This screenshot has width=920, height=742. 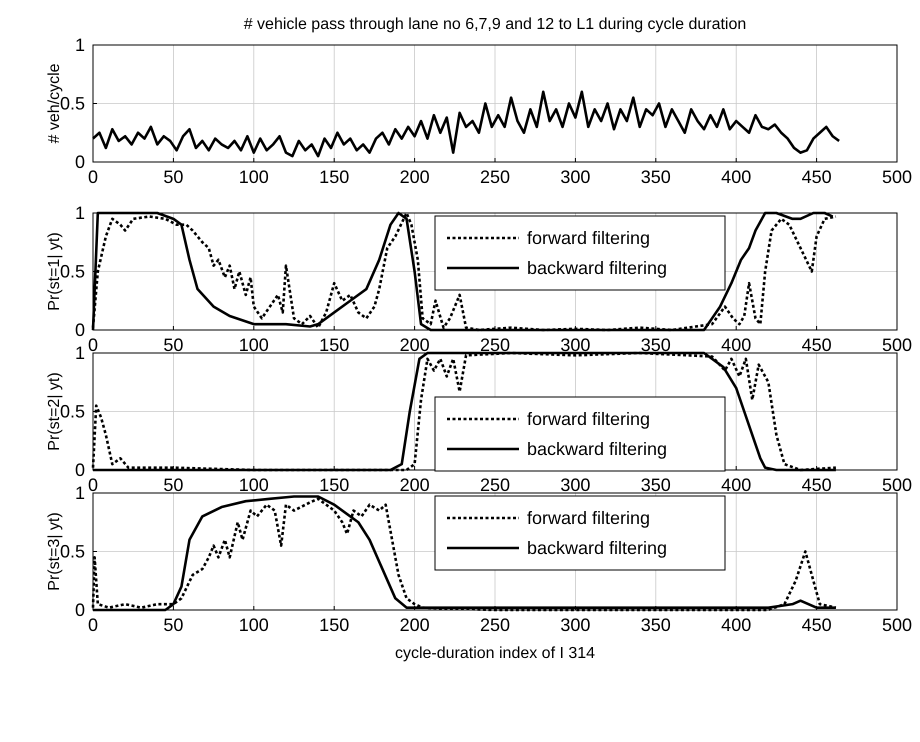 What do you see at coordinates (495, 653) in the screenshot?
I see `x-axis-title: cycle-duration index of I 314` at bounding box center [495, 653].